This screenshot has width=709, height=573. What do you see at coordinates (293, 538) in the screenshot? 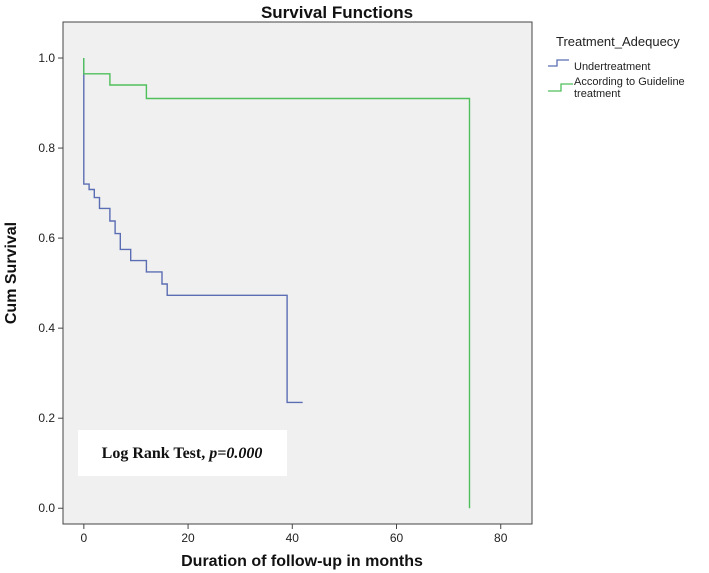
I see `x-tick-label: 40` at bounding box center [293, 538].